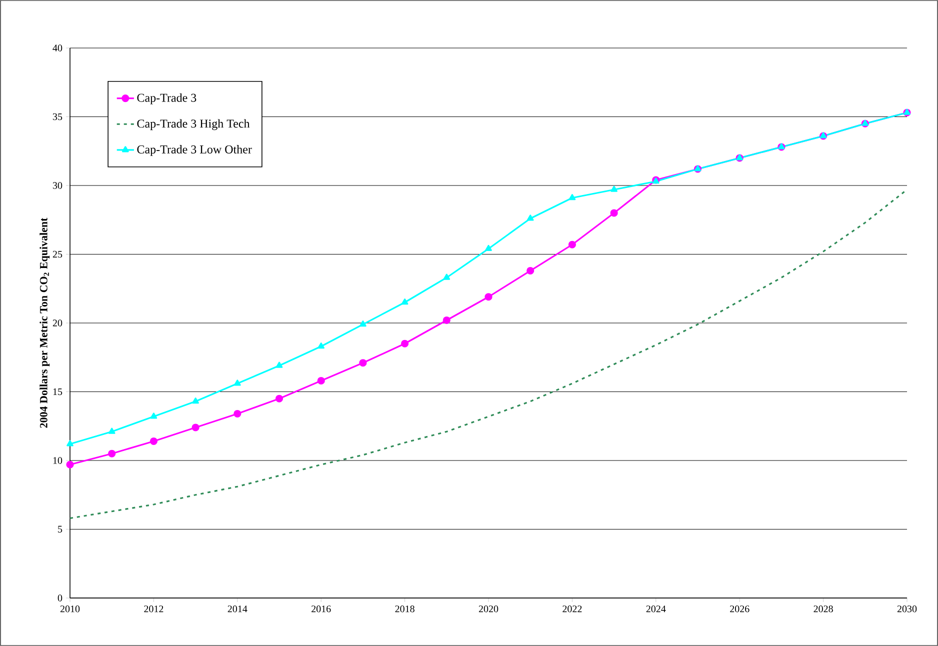 The image size is (938, 646). I want to click on y-tick-label: 15, so click(57, 392).